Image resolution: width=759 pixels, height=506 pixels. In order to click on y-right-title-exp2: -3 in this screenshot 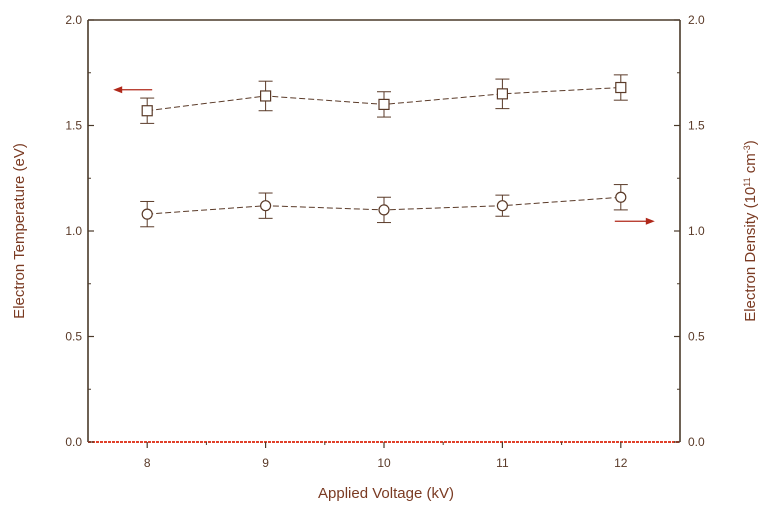, I will do `click(747, 149)`.